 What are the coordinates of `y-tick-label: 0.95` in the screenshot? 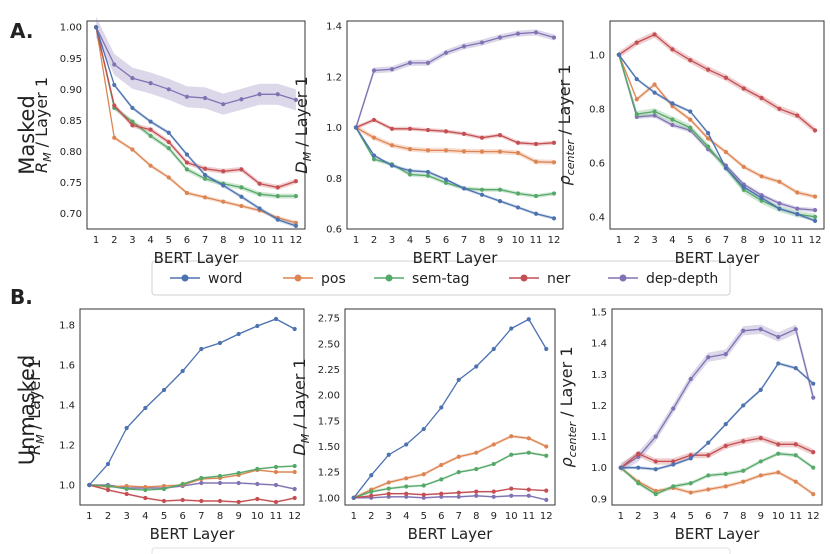 It's located at (71, 59).